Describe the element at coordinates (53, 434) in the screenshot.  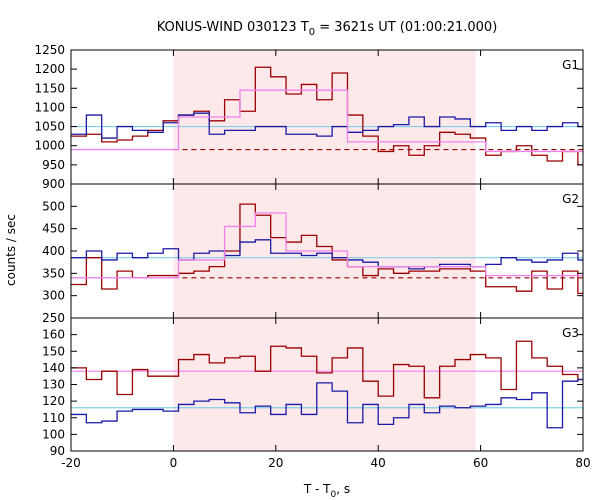
I see `y-tick-label: 100` at that location.